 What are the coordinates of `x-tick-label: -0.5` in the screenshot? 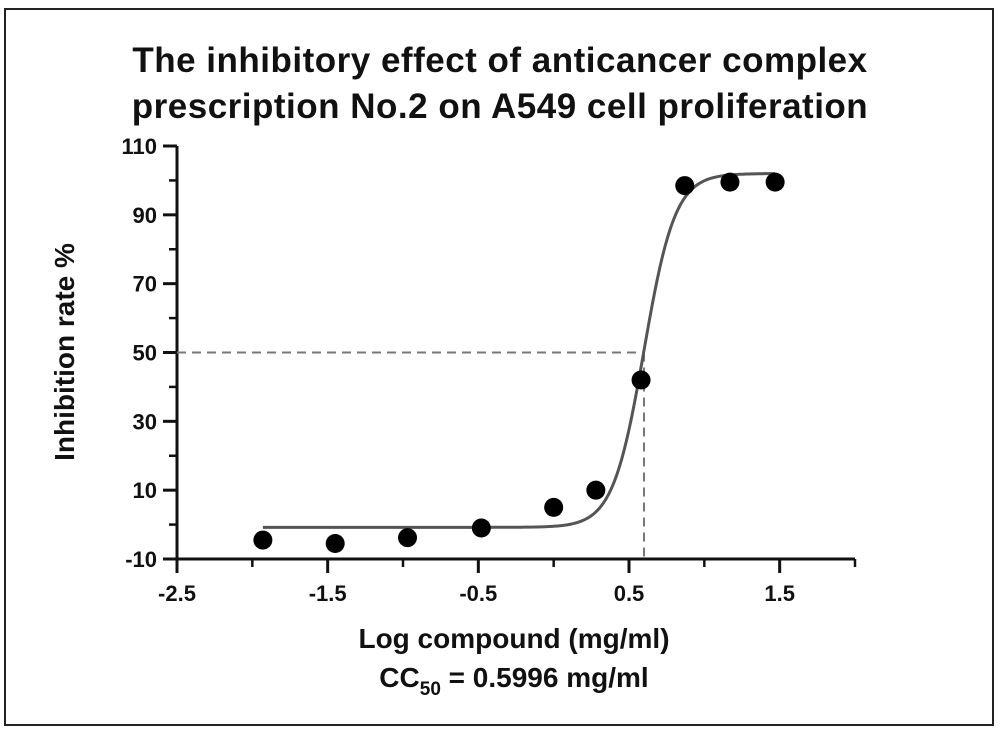 It's located at (478, 593).